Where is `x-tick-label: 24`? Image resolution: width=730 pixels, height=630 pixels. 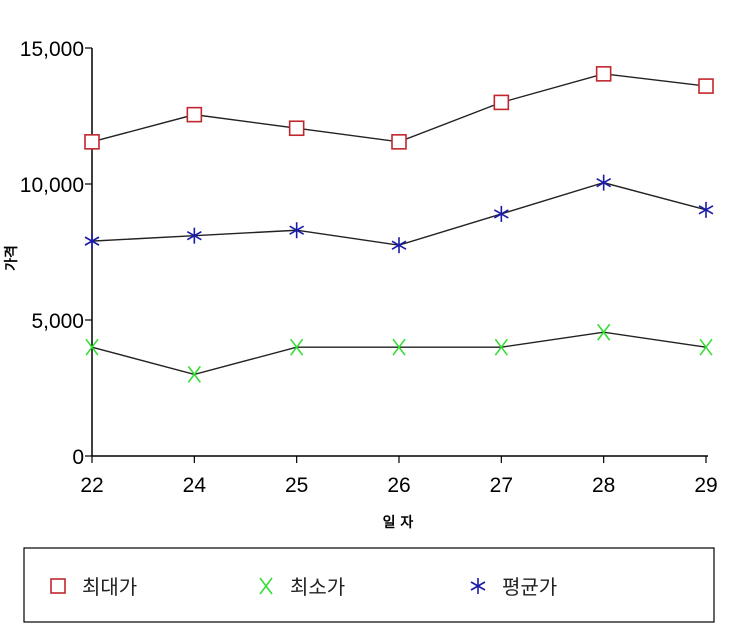
x-tick-label: 24 is located at coordinates (195, 485).